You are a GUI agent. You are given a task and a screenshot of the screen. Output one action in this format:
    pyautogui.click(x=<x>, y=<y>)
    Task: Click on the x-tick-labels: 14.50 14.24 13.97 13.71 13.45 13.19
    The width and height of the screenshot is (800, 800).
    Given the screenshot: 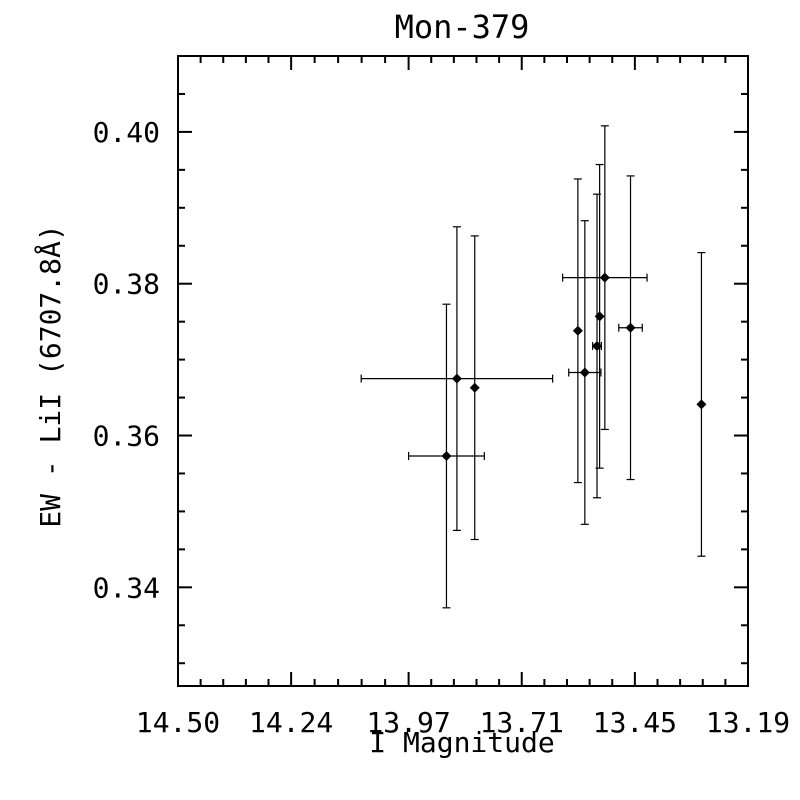 What is the action you would take?
    pyautogui.click(x=463, y=722)
    